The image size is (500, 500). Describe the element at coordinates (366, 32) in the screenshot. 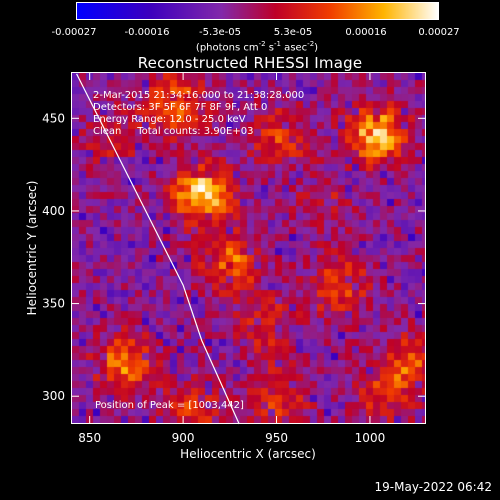

I see `colorbar-tick-label: 0.00016` at that location.